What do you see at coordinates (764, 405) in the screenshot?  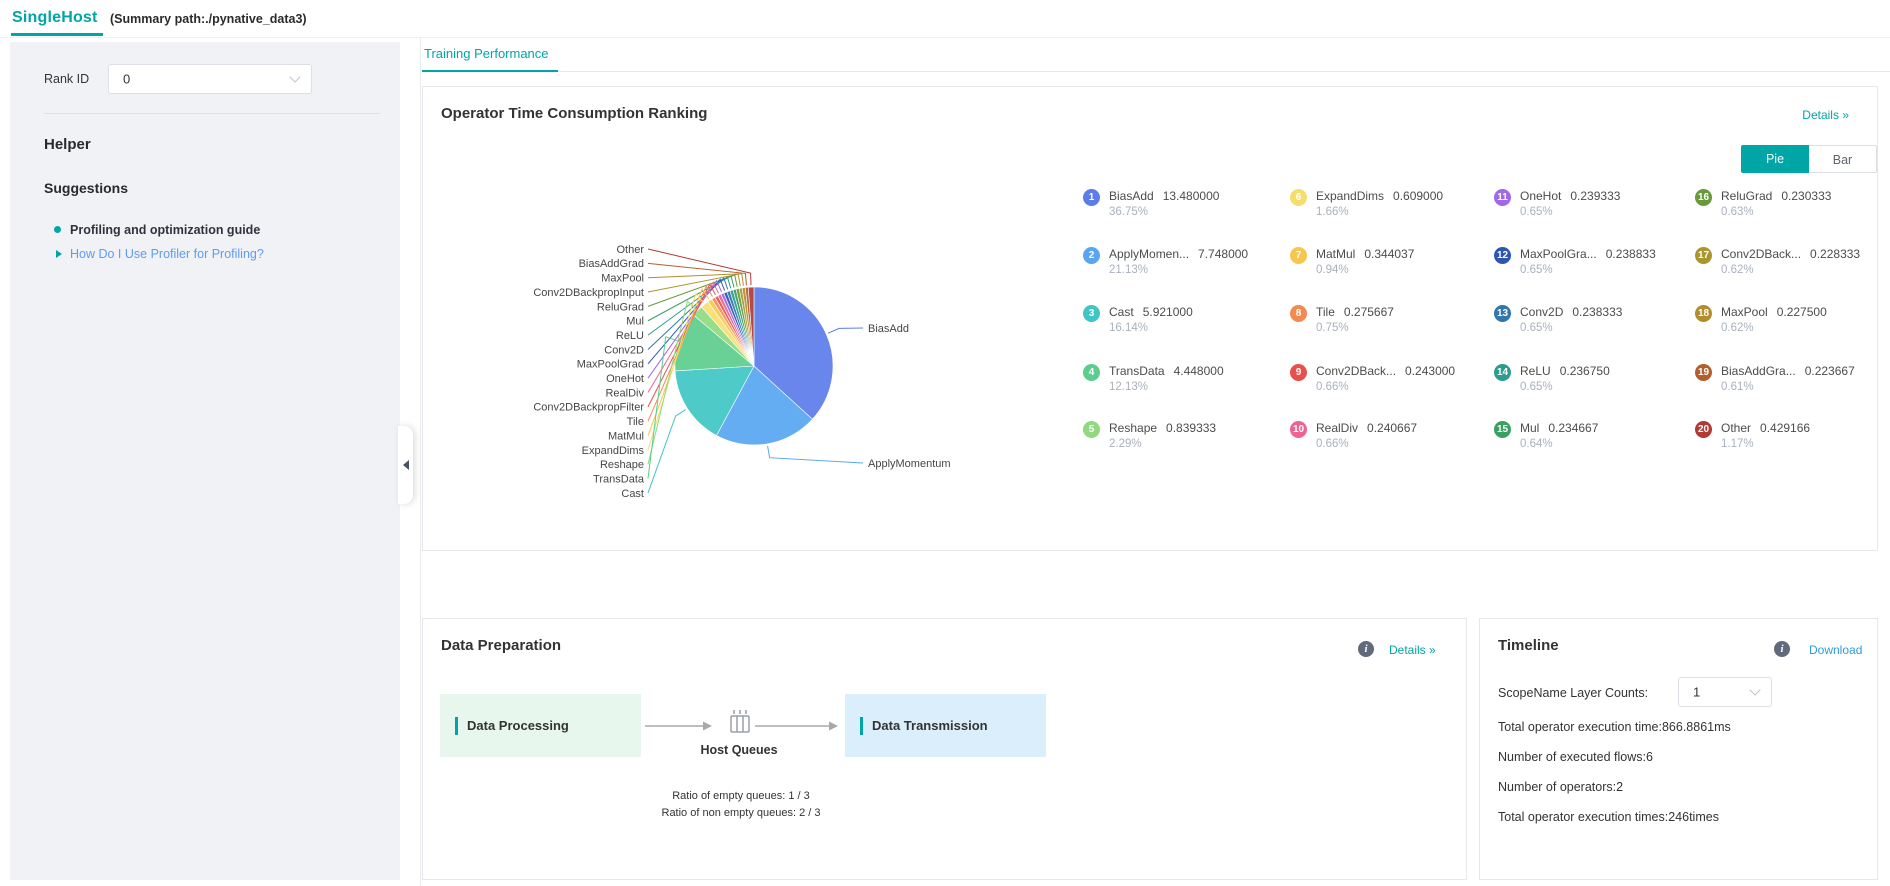 I see `pie-slice-ApplyMomentum` at bounding box center [764, 405].